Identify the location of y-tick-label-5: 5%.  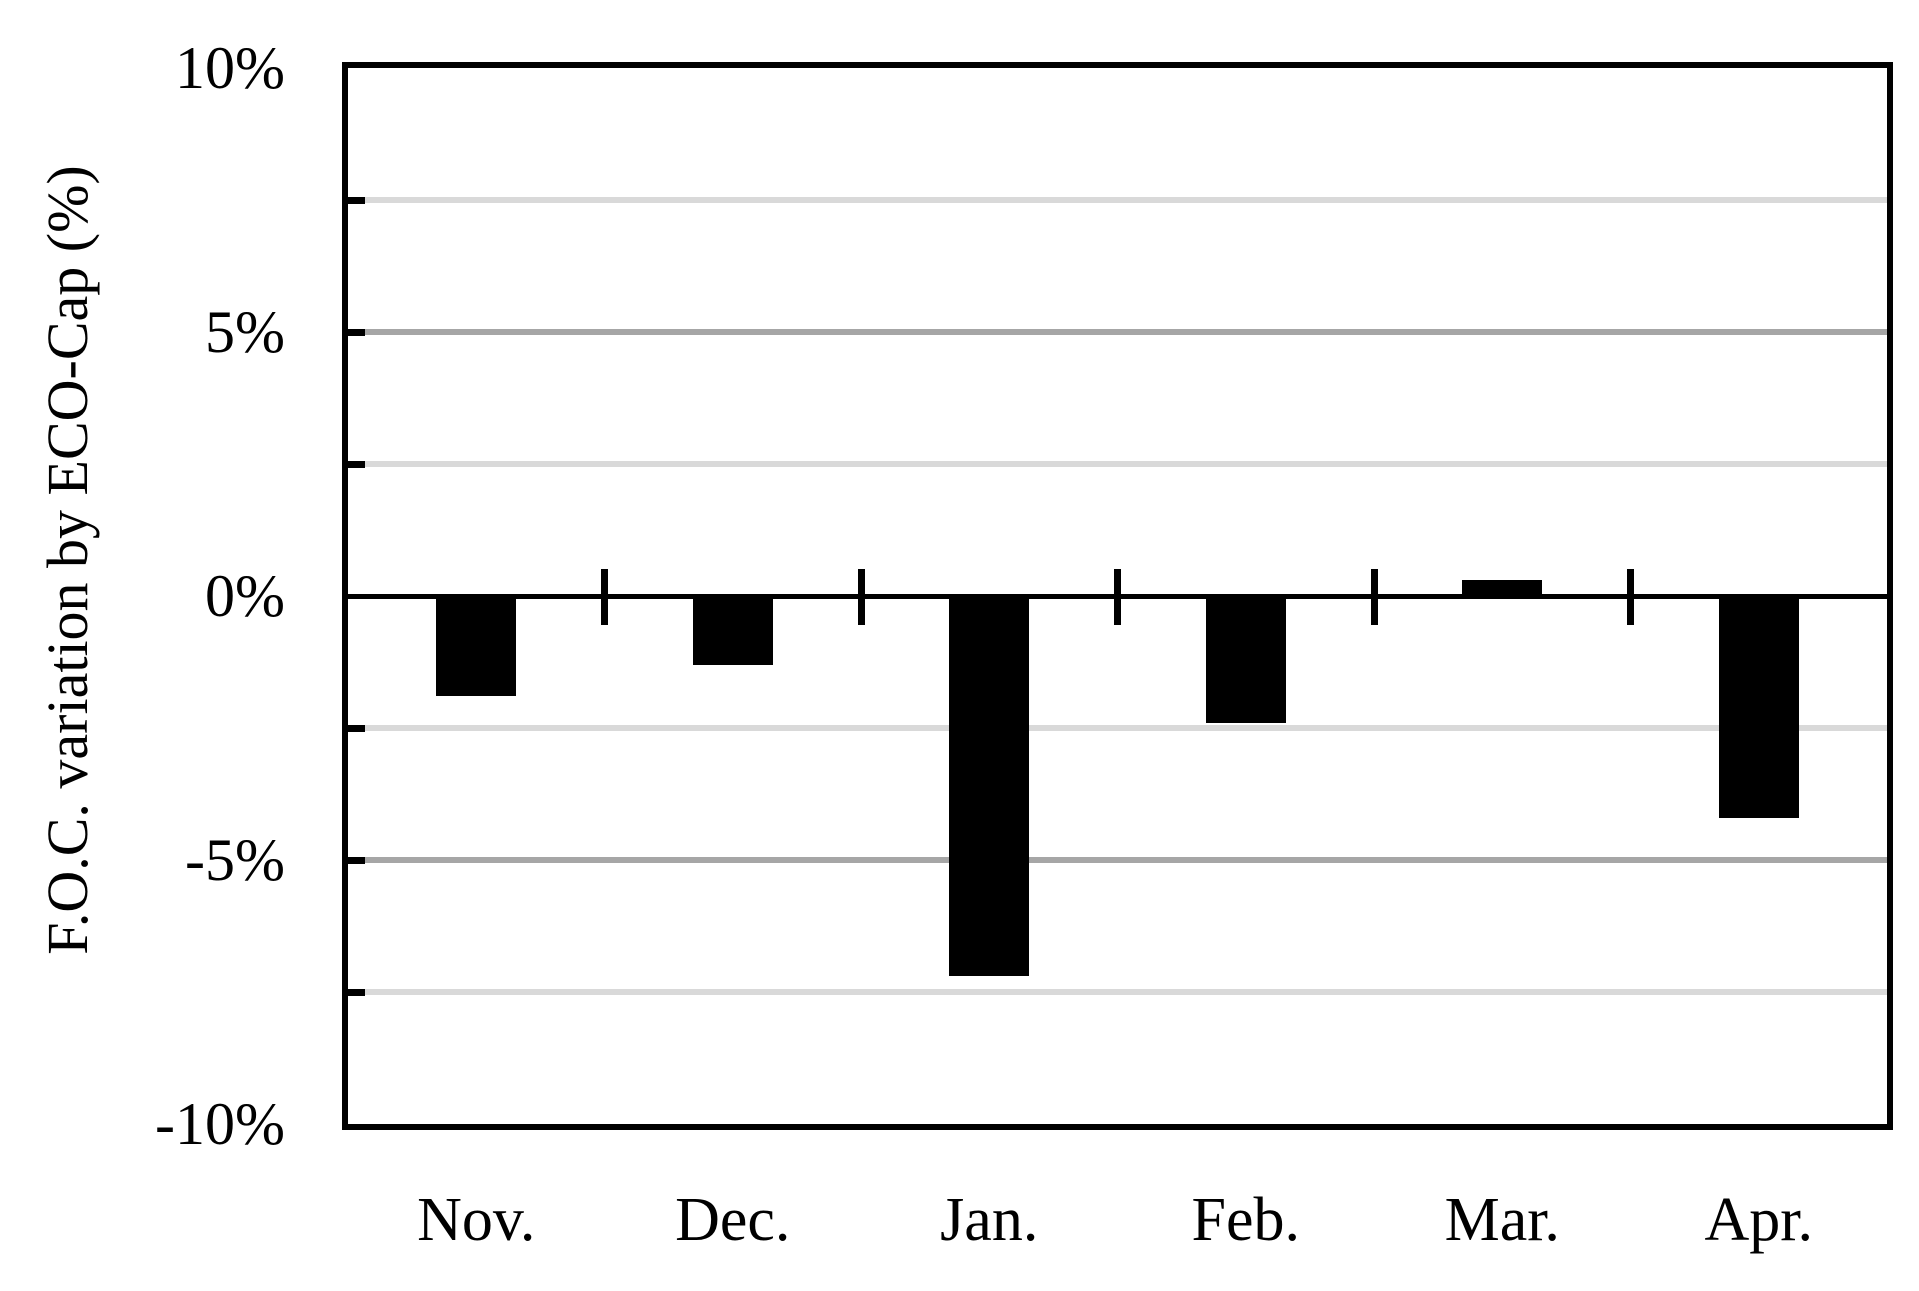
(245, 332).